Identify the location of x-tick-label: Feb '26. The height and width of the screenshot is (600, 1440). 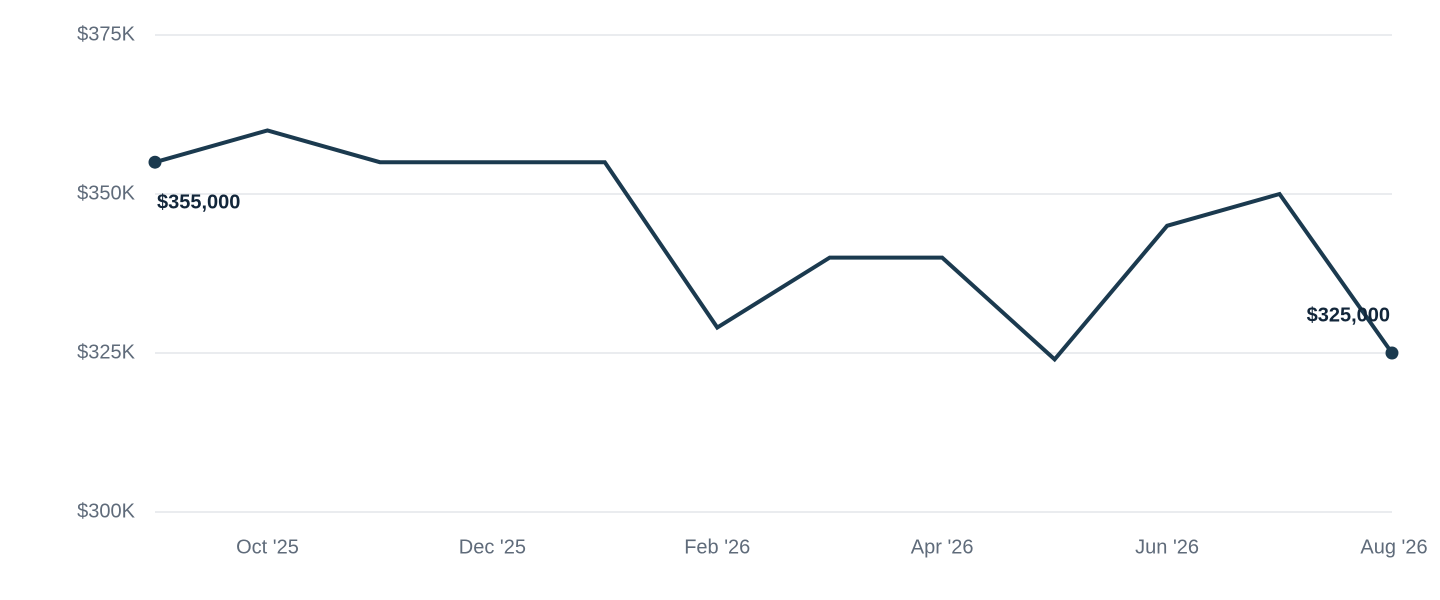
(717, 547).